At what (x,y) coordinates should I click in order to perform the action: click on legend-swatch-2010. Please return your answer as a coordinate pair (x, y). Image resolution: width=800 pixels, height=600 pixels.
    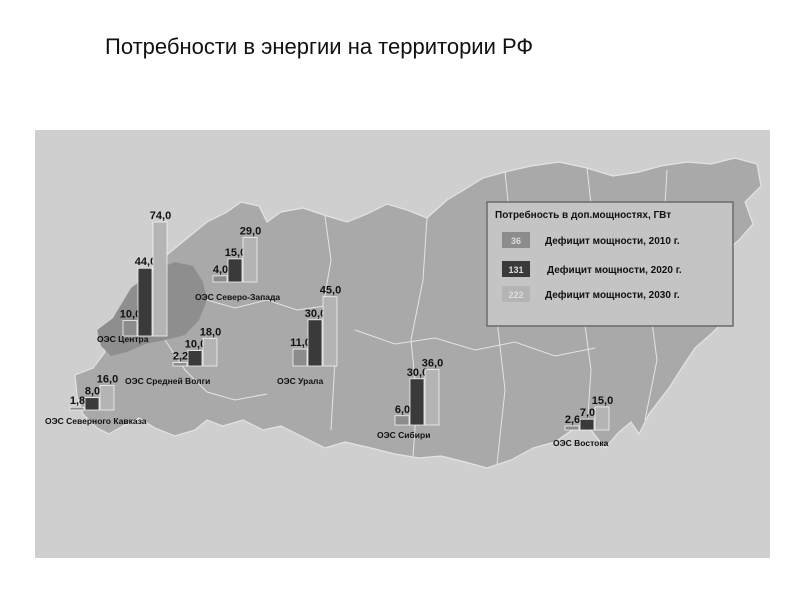
    Looking at the image, I should click on (516, 240).